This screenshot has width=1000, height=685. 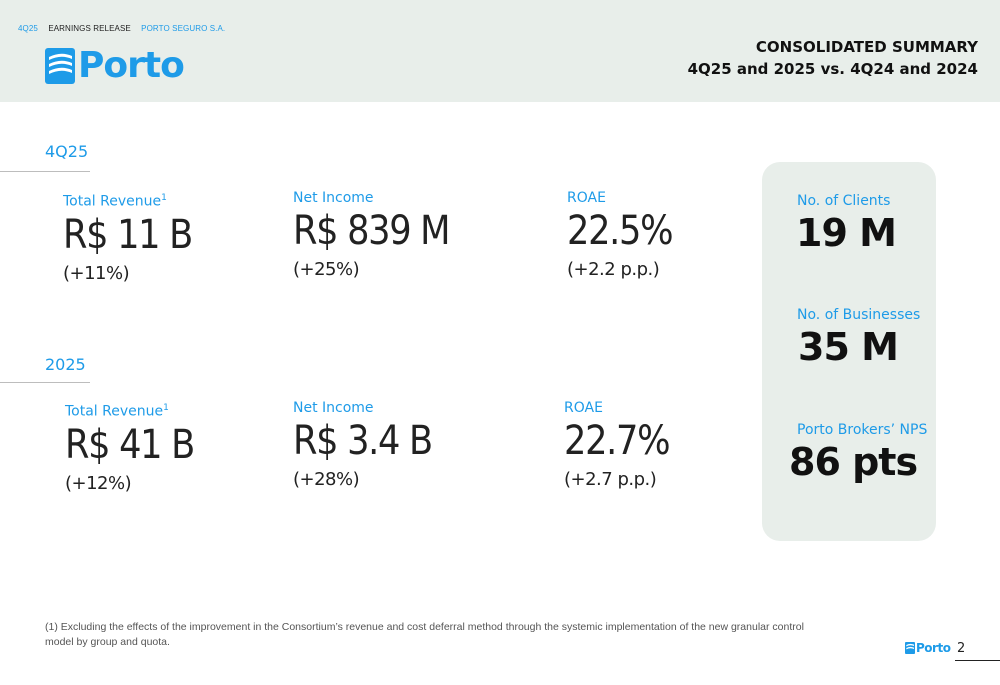 What do you see at coordinates (961, 648) in the screenshot?
I see `page-number: 2` at bounding box center [961, 648].